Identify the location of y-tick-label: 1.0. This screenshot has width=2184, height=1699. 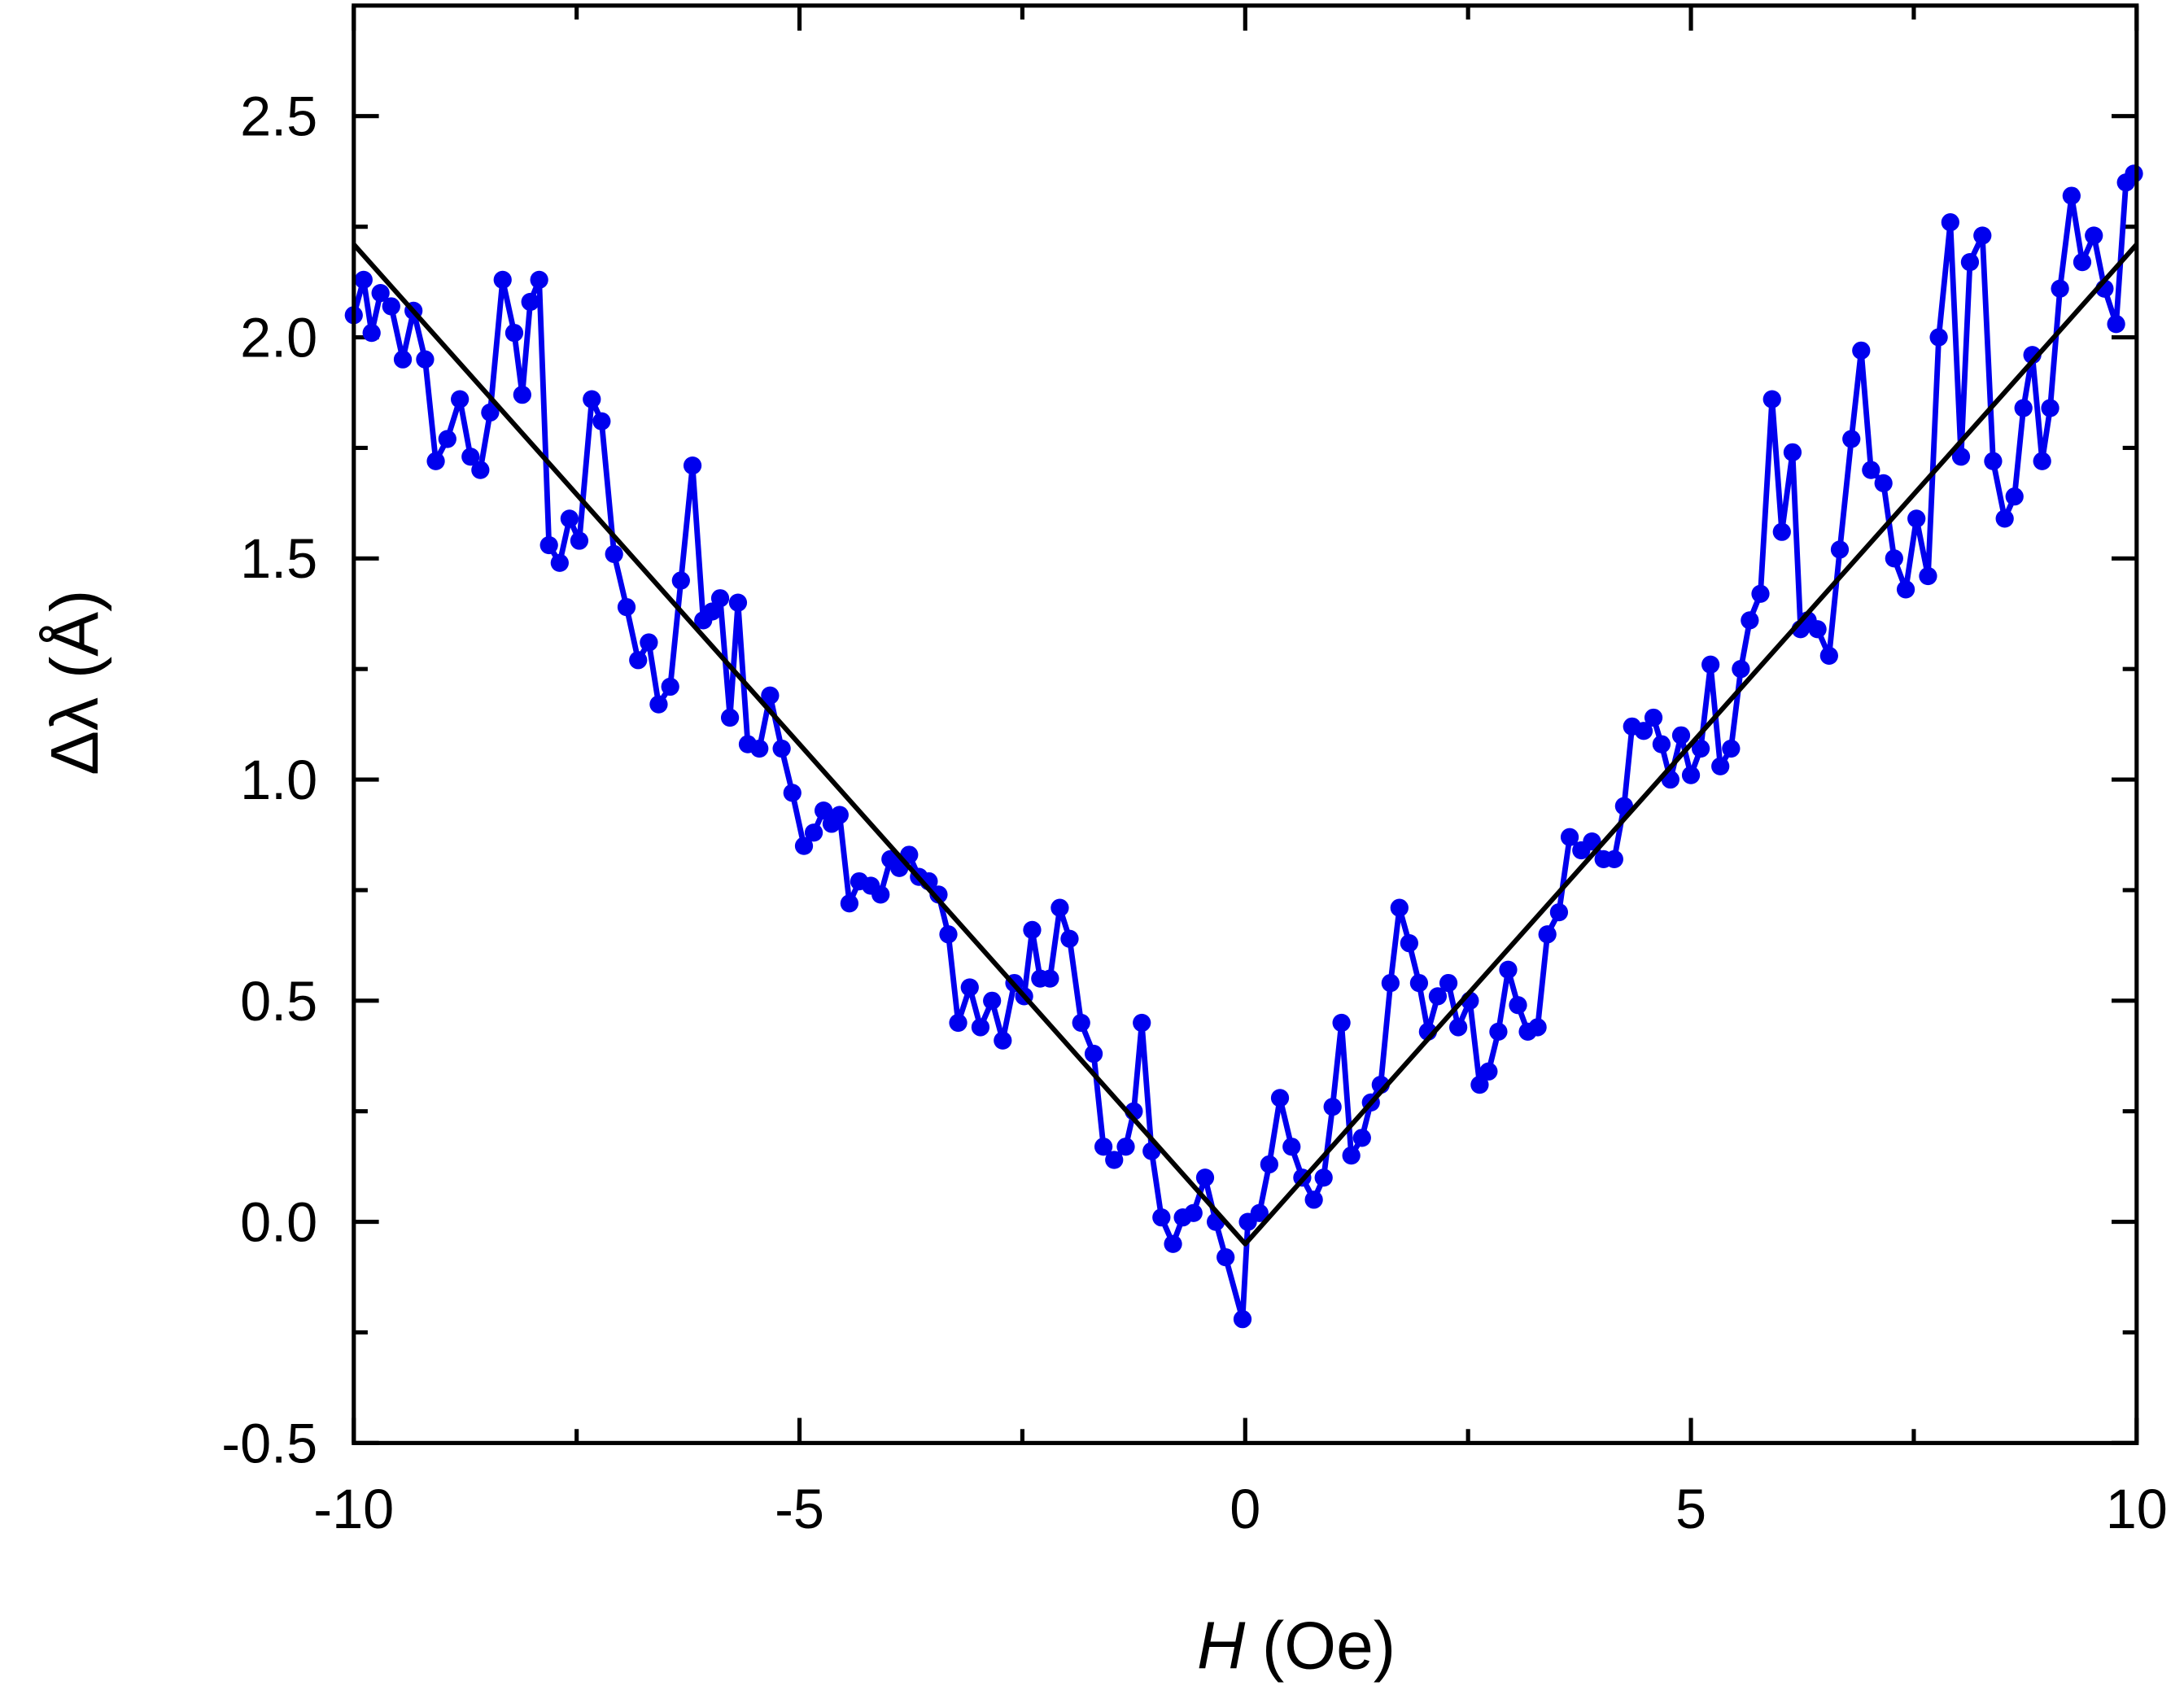
(279, 780).